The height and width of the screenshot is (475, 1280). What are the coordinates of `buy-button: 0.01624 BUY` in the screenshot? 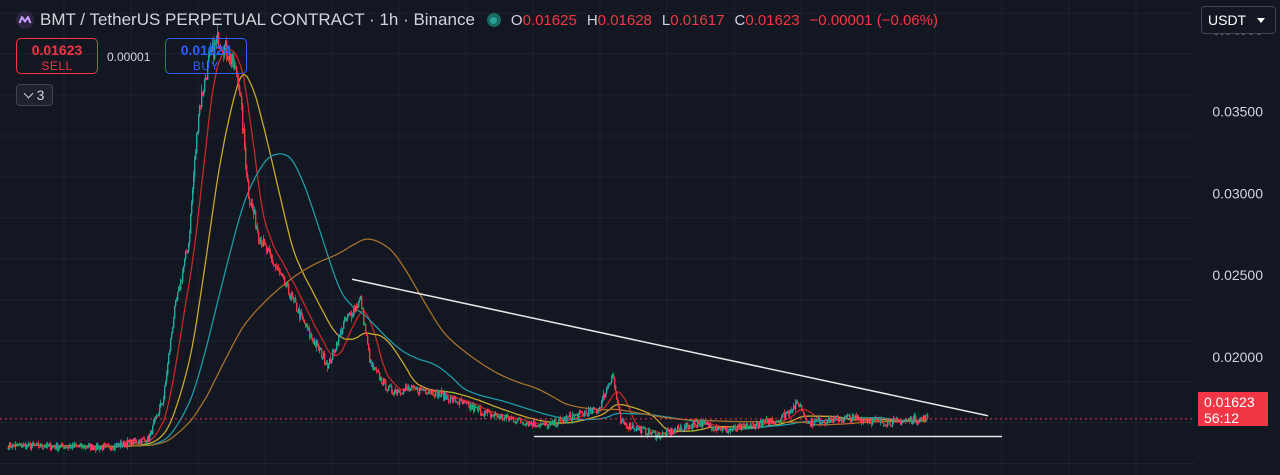 It's located at (206, 56).